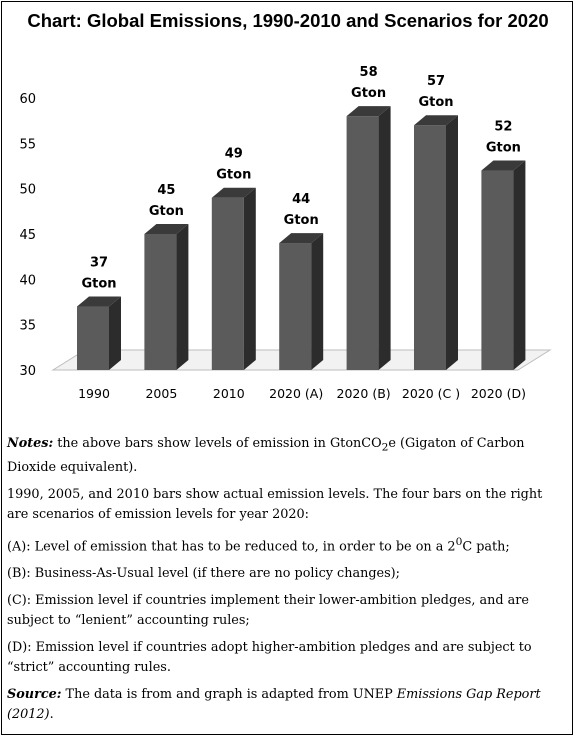 The width and height of the screenshot is (576, 738). Describe the element at coordinates (503, 138) in the screenshot. I see `data-label: 52 Gton` at that location.